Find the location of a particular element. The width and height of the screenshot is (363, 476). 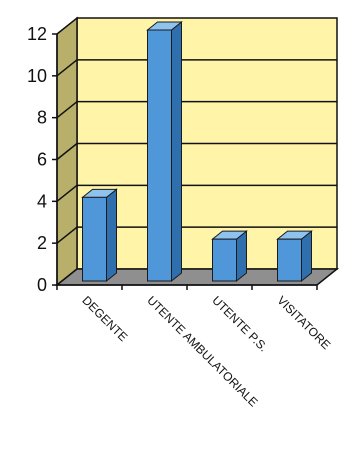

y-tick-label: 4 is located at coordinates (42, 201).